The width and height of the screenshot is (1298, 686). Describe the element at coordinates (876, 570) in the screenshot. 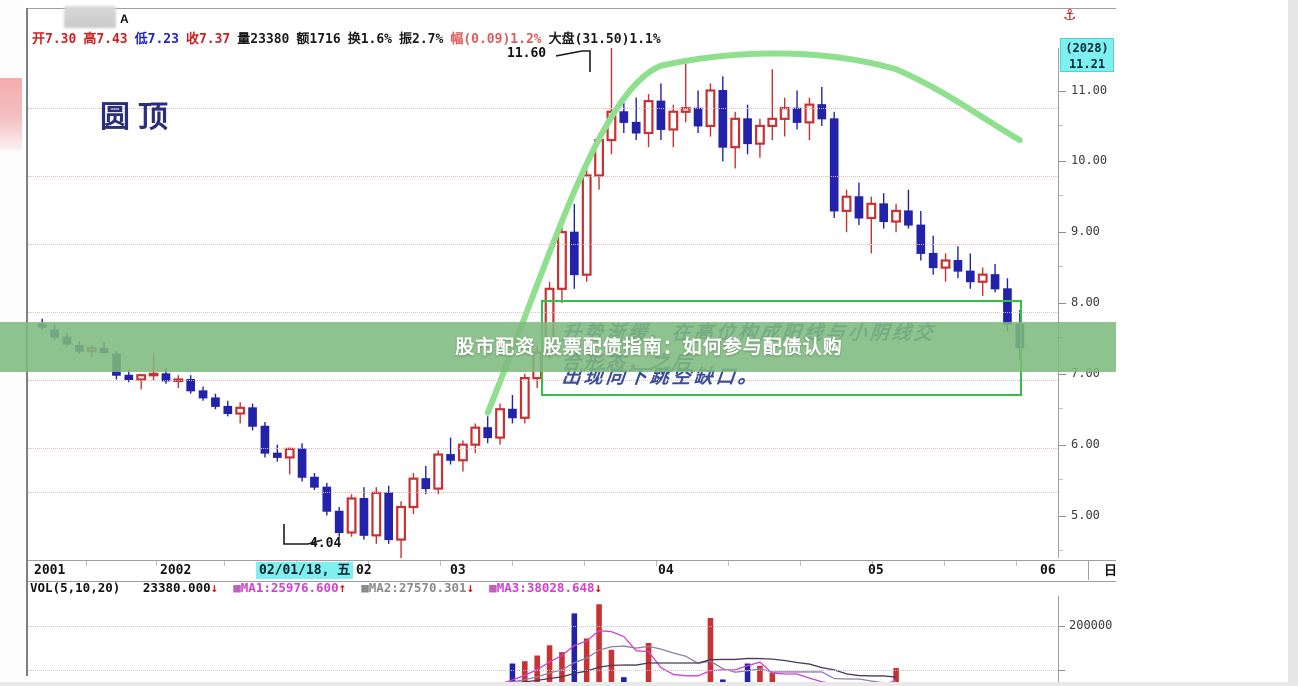

I see `date-label-05: 05` at that location.